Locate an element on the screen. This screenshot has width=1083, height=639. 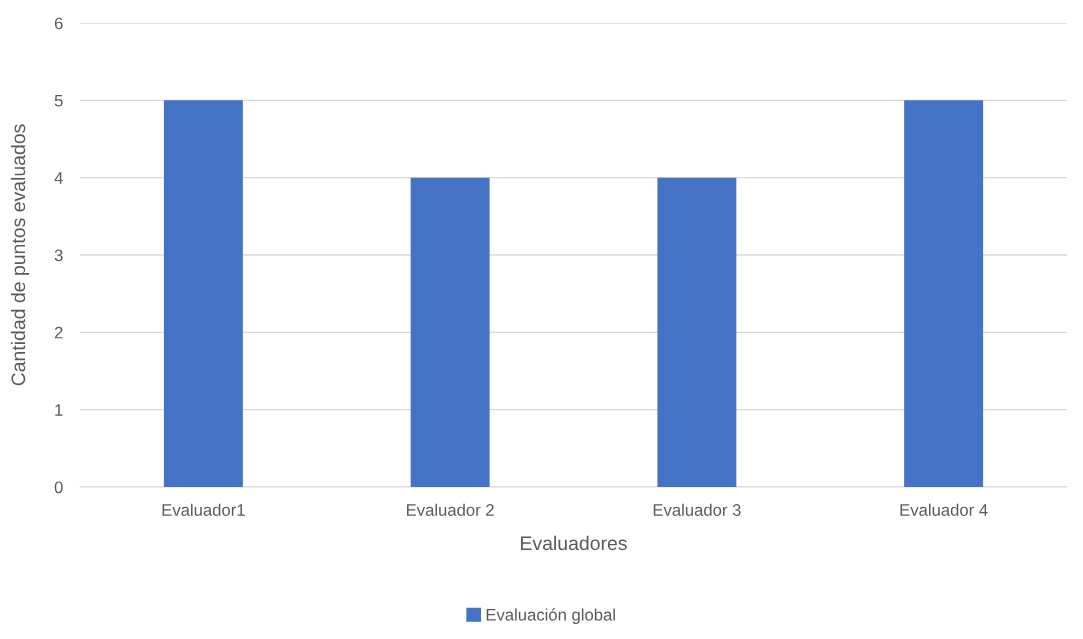
legend-label: Evaluación global is located at coordinates (550, 616).